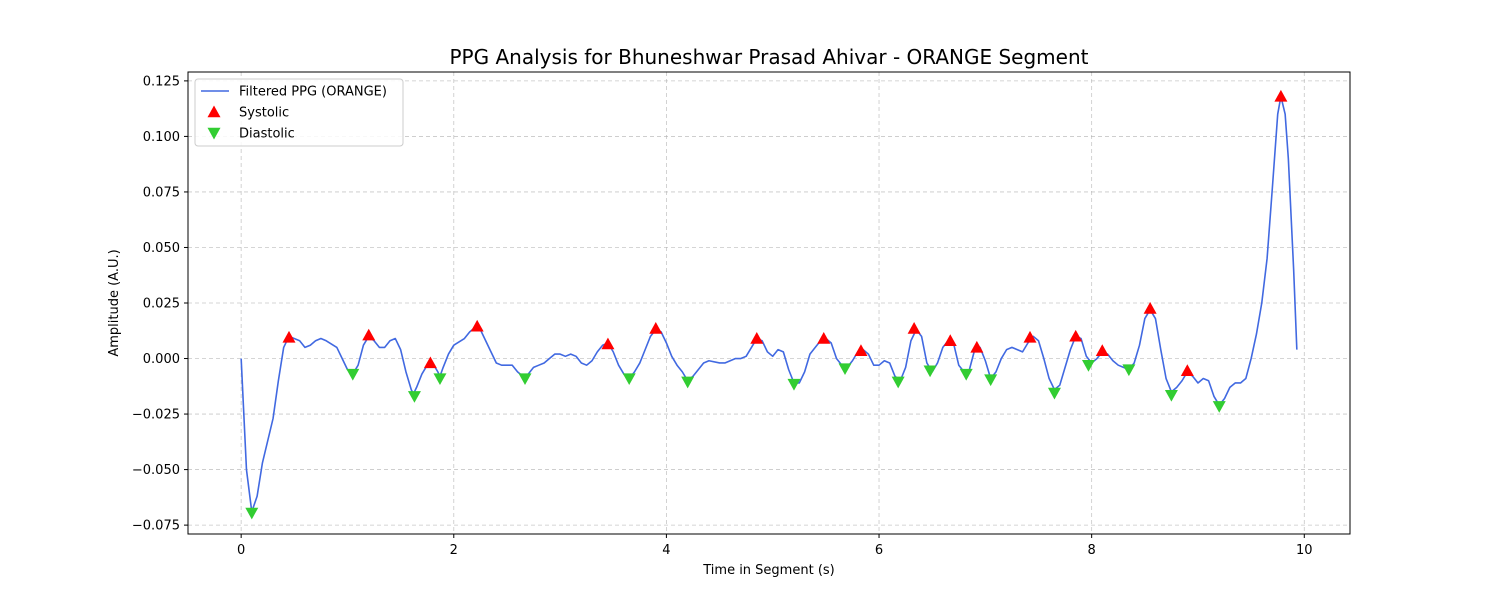 This screenshot has height=600, width=1500. I want to click on x-tick-label: 8, so click(1092, 550).